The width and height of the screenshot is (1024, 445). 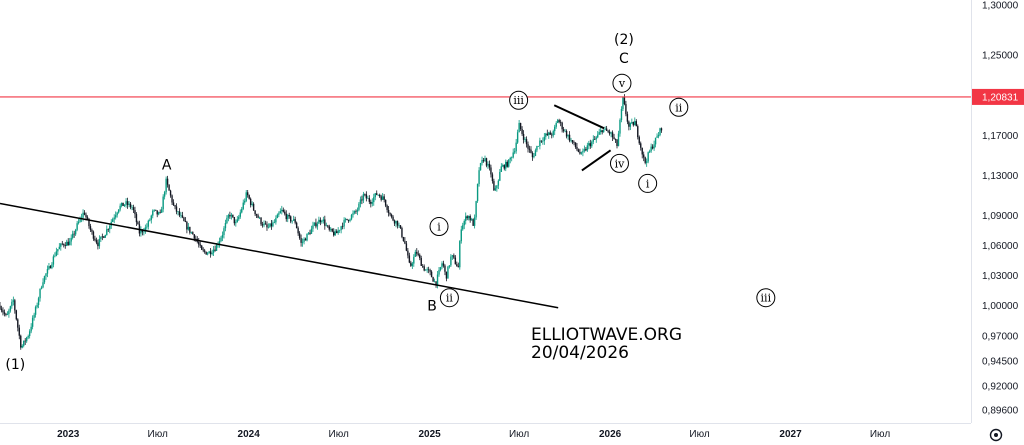 What do you see at coordinates (579, 117) in the screenshot?
I see `triangle-upper` at bounding box center [579, 117].